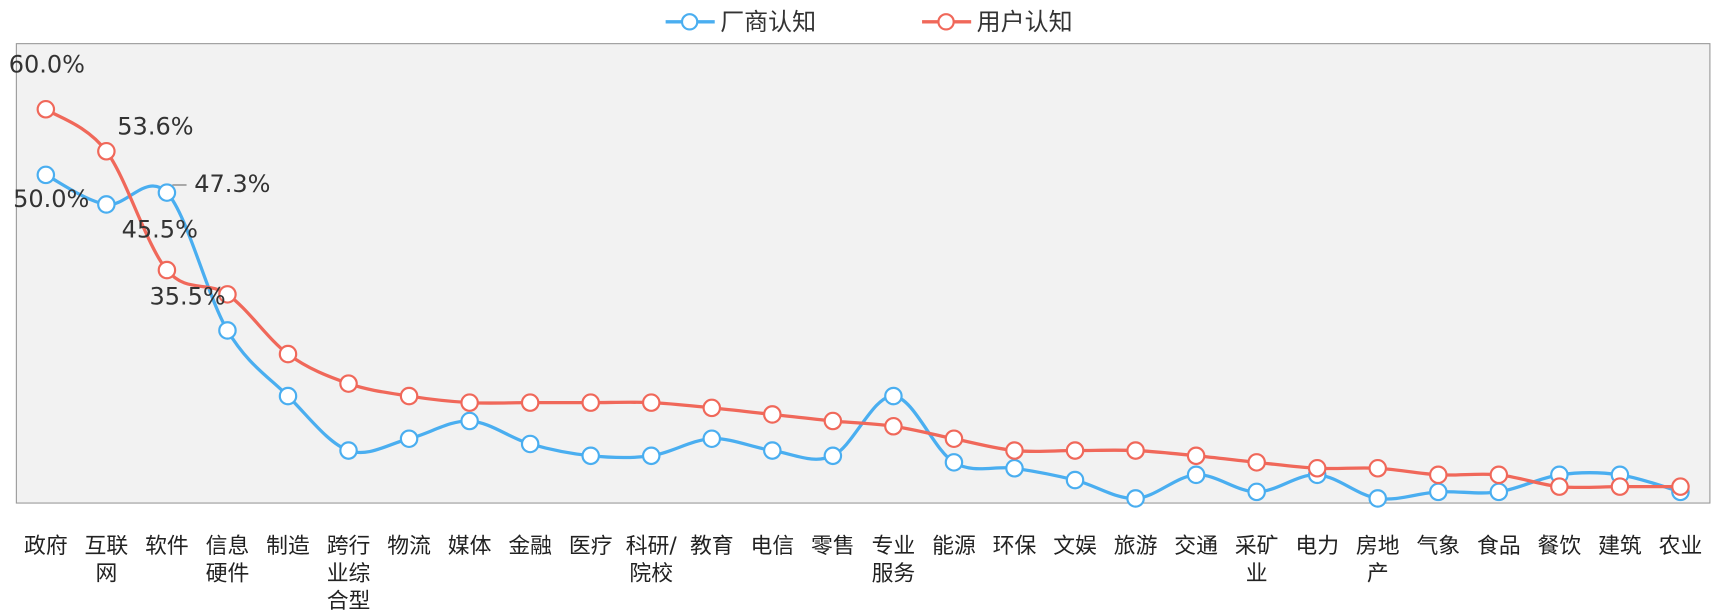 This screenshot has height=614, width=1711. I want to click on x-tick-label: 文娱, so click(1075, 545).